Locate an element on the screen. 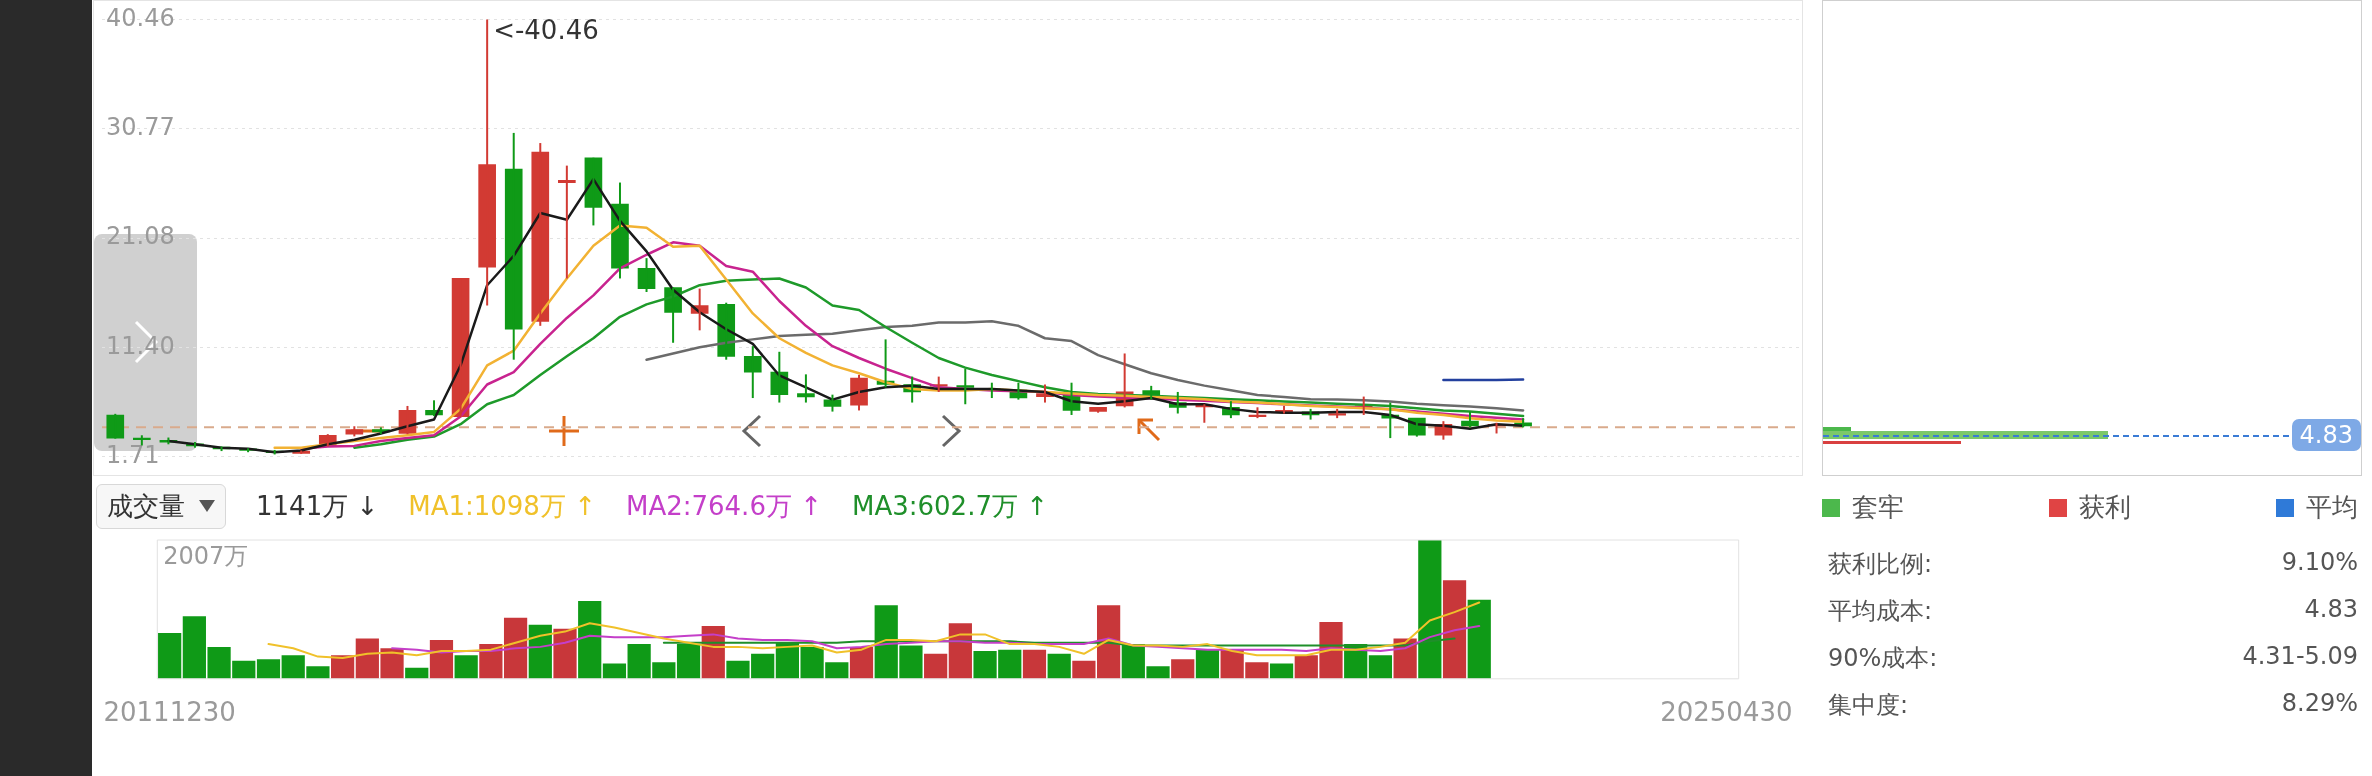  y-tick-label: 11.40 is located at coordinates (140, 345).